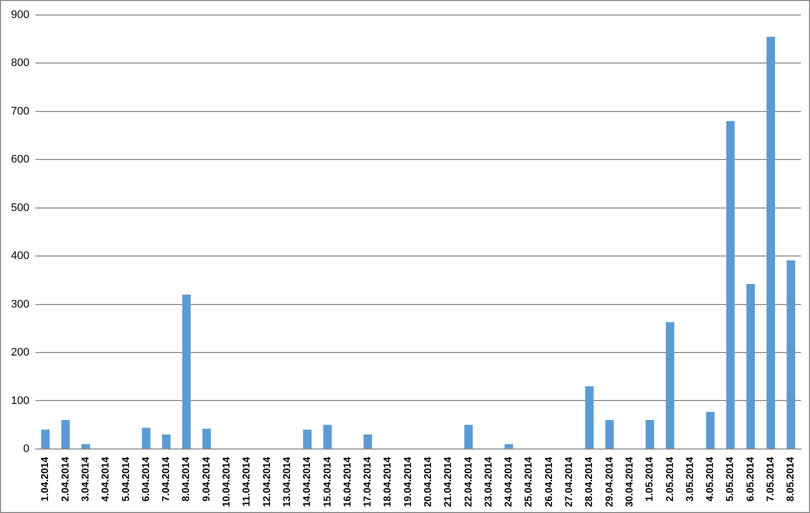 This screenshot has height=513, width=810. I want to click on x-tick-label: 7.05.2014, so click(771, 479).